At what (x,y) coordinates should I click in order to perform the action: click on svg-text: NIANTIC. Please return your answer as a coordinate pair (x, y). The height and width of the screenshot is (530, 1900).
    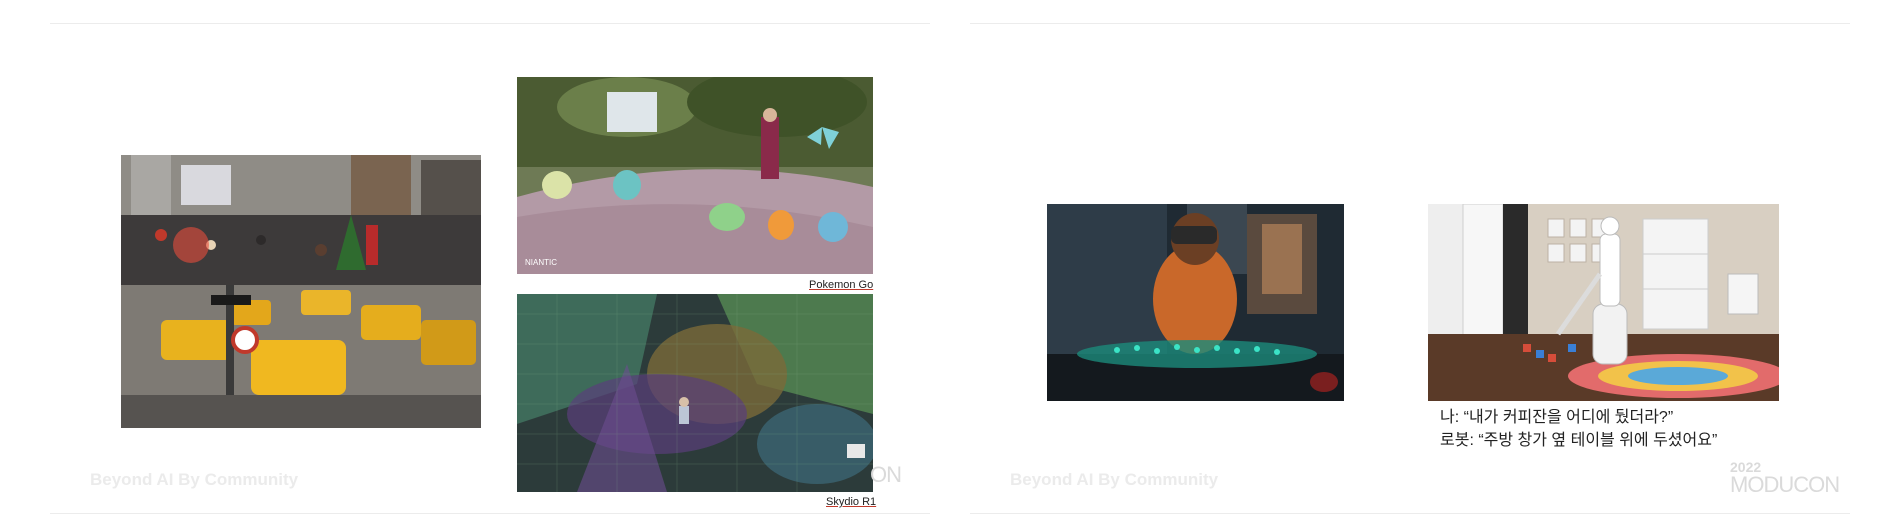
    Looking at the image, I should click on (541, 262).